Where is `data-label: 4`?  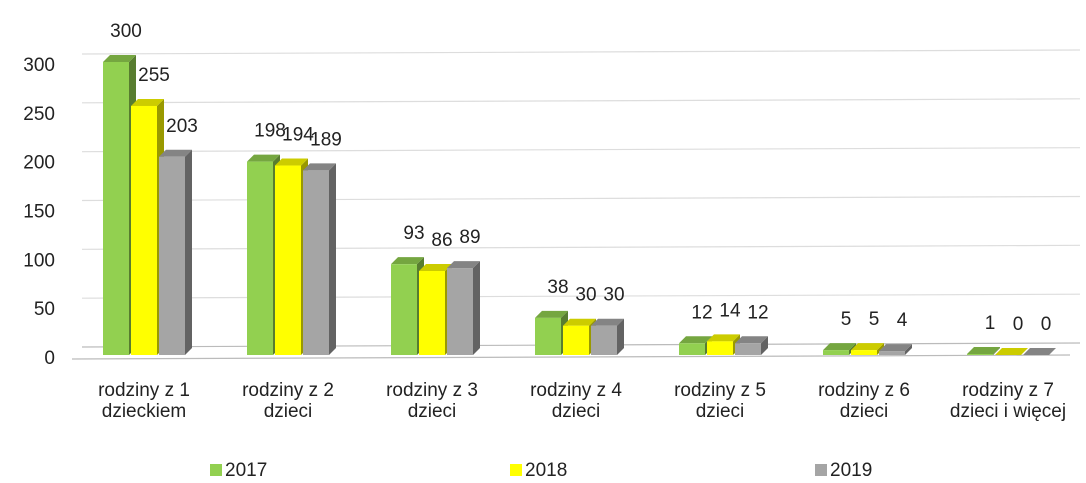
data-label: 4 is located at coordinates (902, 320).